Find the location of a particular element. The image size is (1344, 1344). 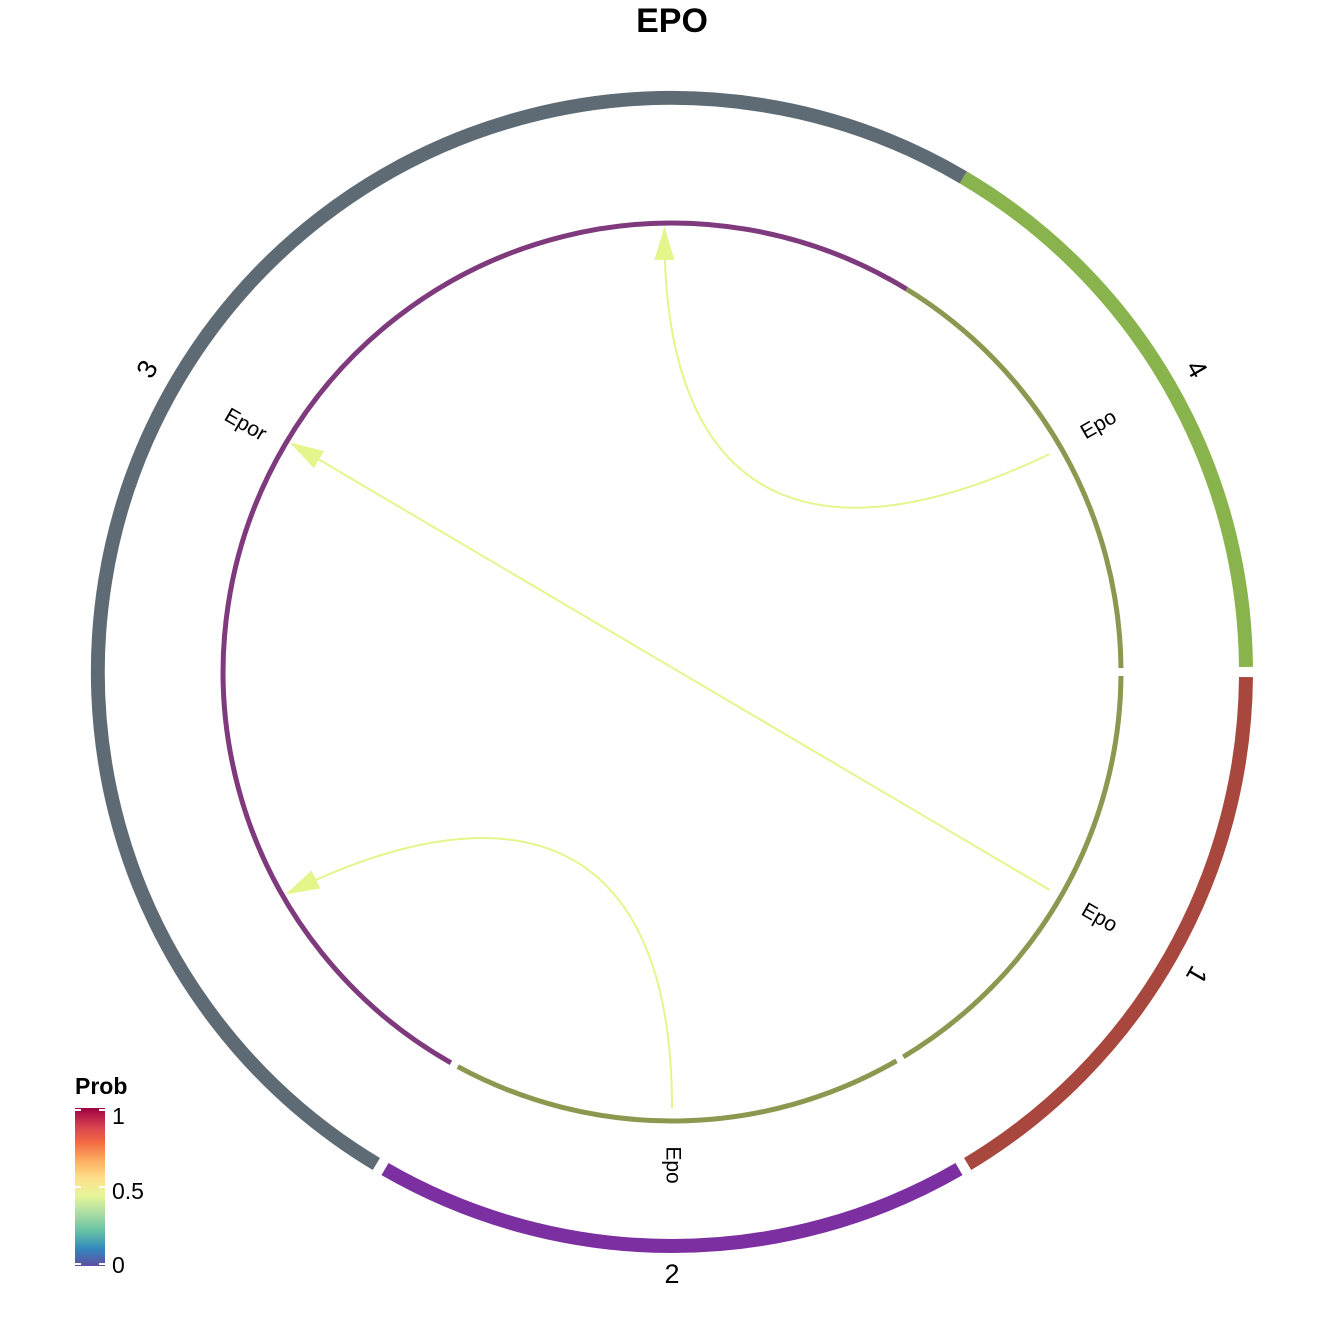

legend-tick-label: 0.5 is located at coordinates (128, 1191).